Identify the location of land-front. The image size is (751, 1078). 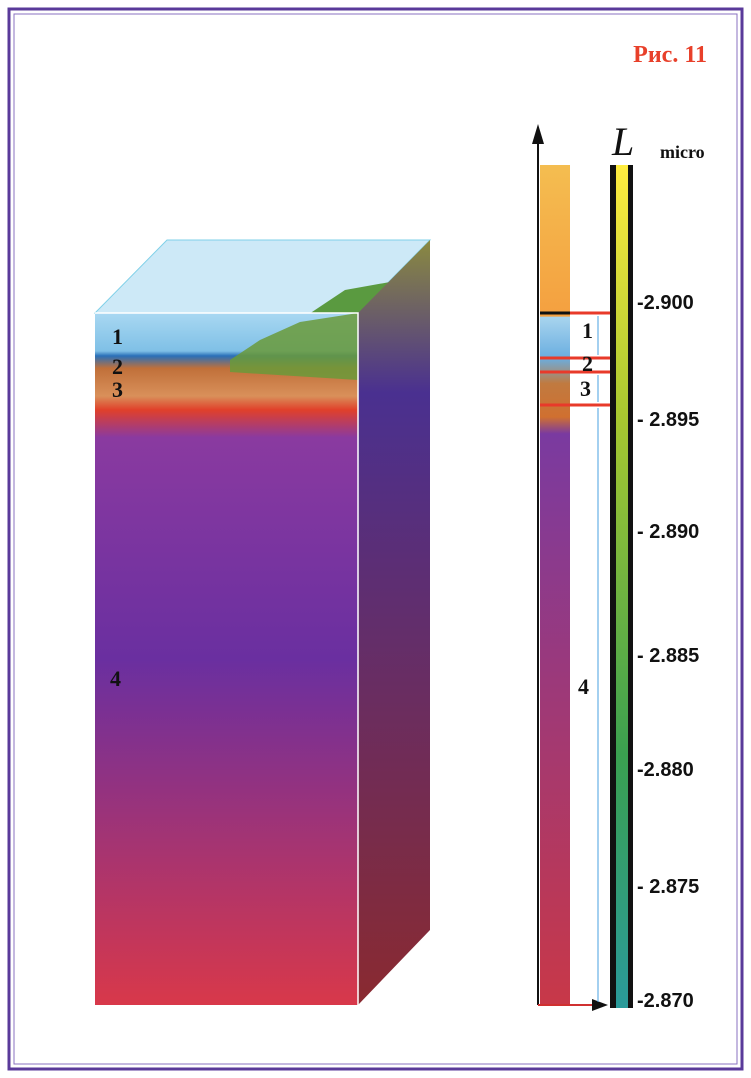
(294, 346).